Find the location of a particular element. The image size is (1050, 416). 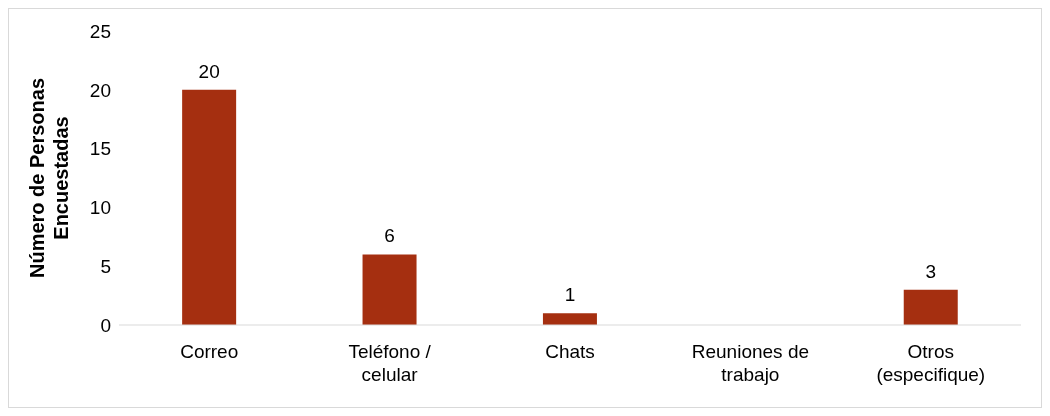

x-tick-label: Otros (especifique) is located at coordinates (931, 363).